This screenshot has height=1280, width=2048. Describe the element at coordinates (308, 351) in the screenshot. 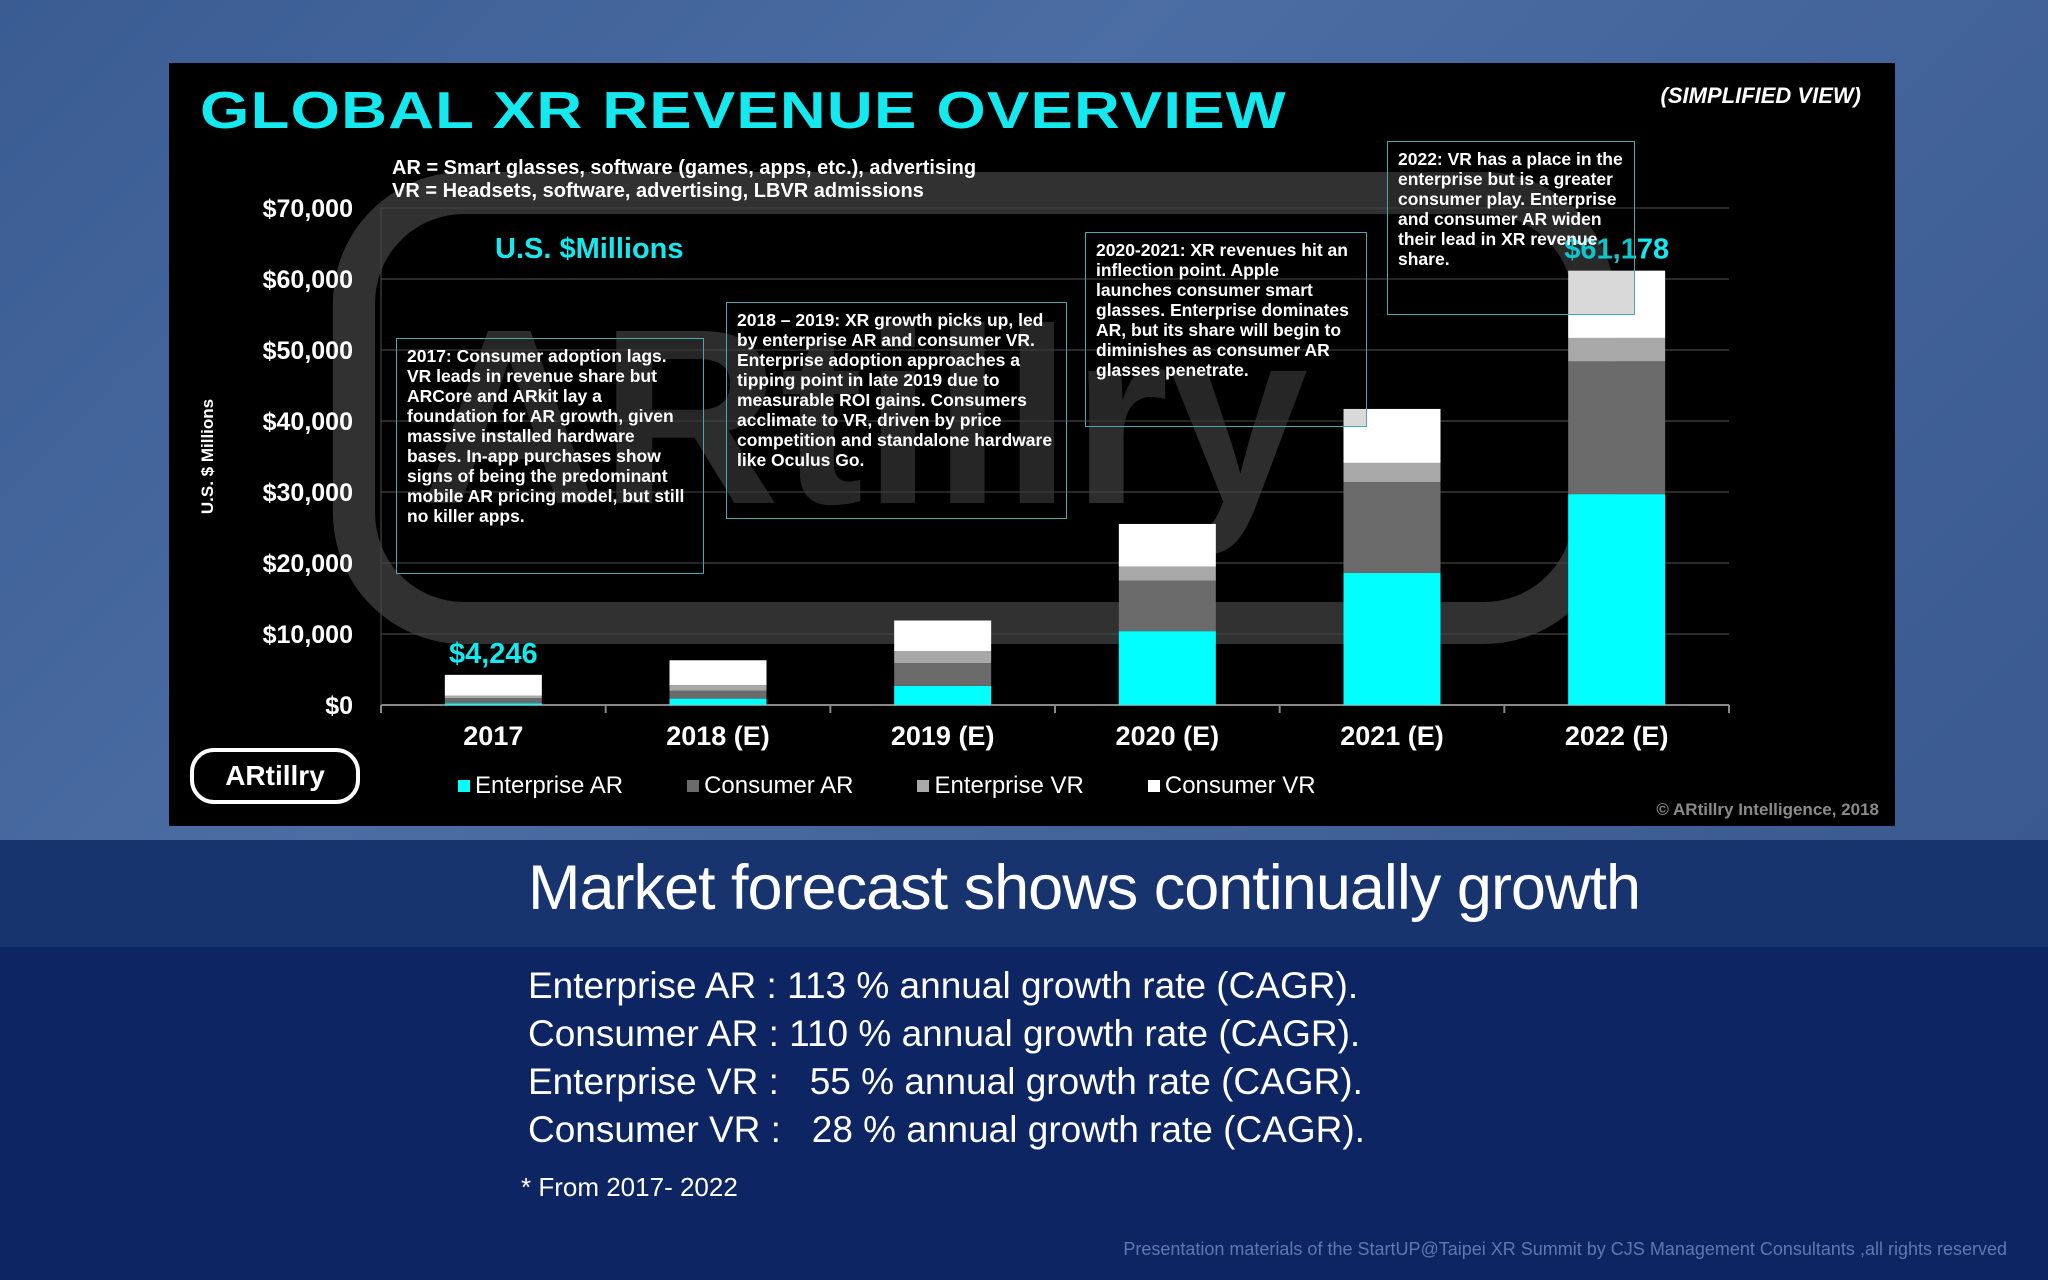

I see `y-tick-label: $50,000` at that location.